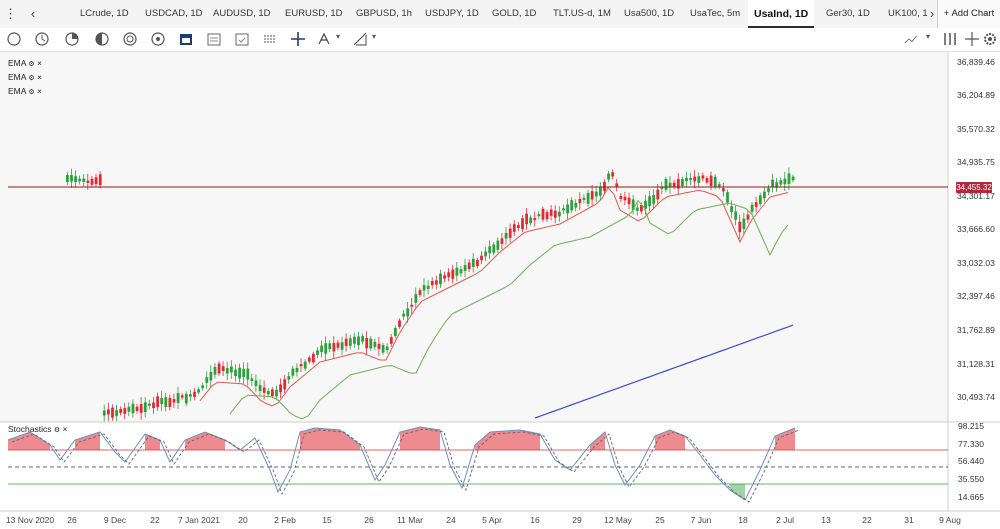 The width and height of the screenshot is (1000, 529). I want to click on tab-gbpusd: GBPUSD, 1h, so click(384, 13).